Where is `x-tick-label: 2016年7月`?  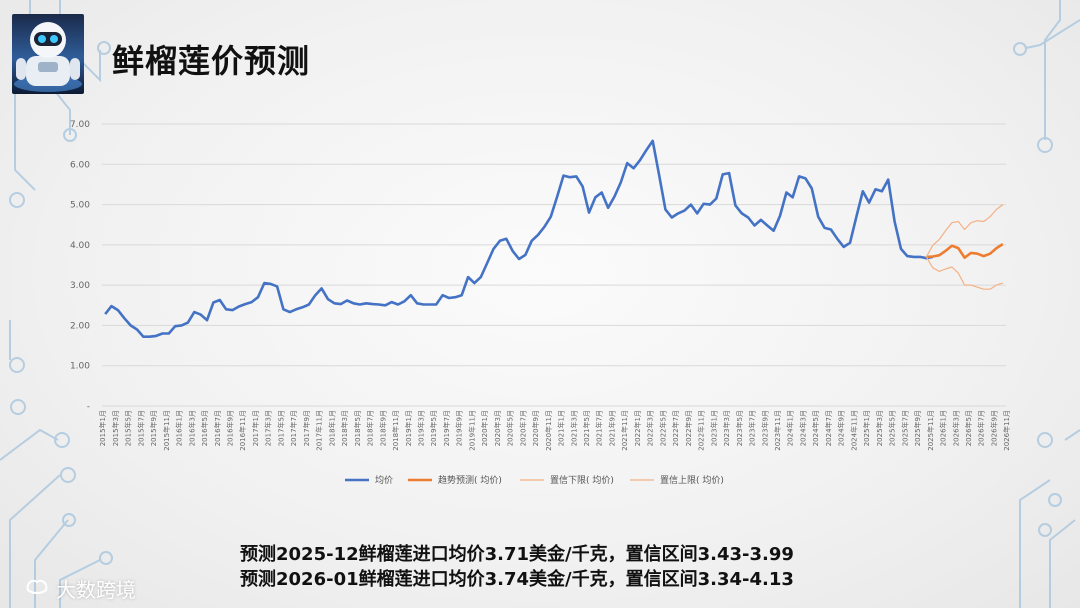
x-tick-label: 2016年7月 is located at coordinates (217, 428).